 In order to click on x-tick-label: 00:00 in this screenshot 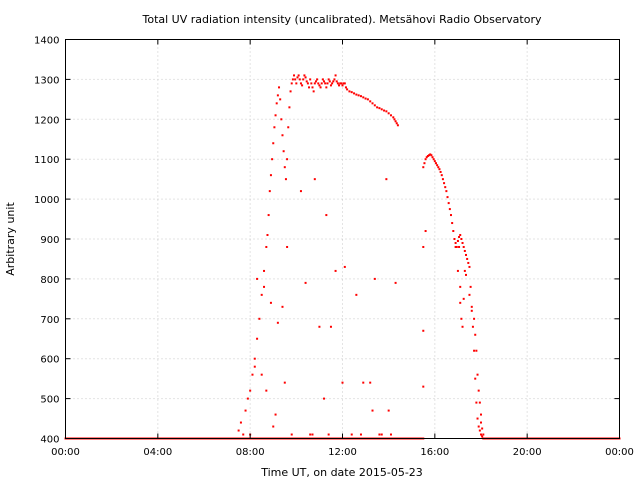, I will do `click(619, 452)`.